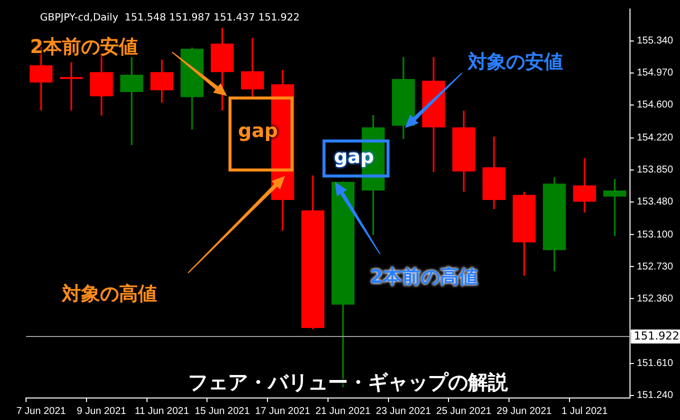 Image resolution: width=680 pixels, height=420 pixels. What do you see at coordinates (354, 157) in the screenshot?
I see `annotation: gap` at bounding box center [354, 157].